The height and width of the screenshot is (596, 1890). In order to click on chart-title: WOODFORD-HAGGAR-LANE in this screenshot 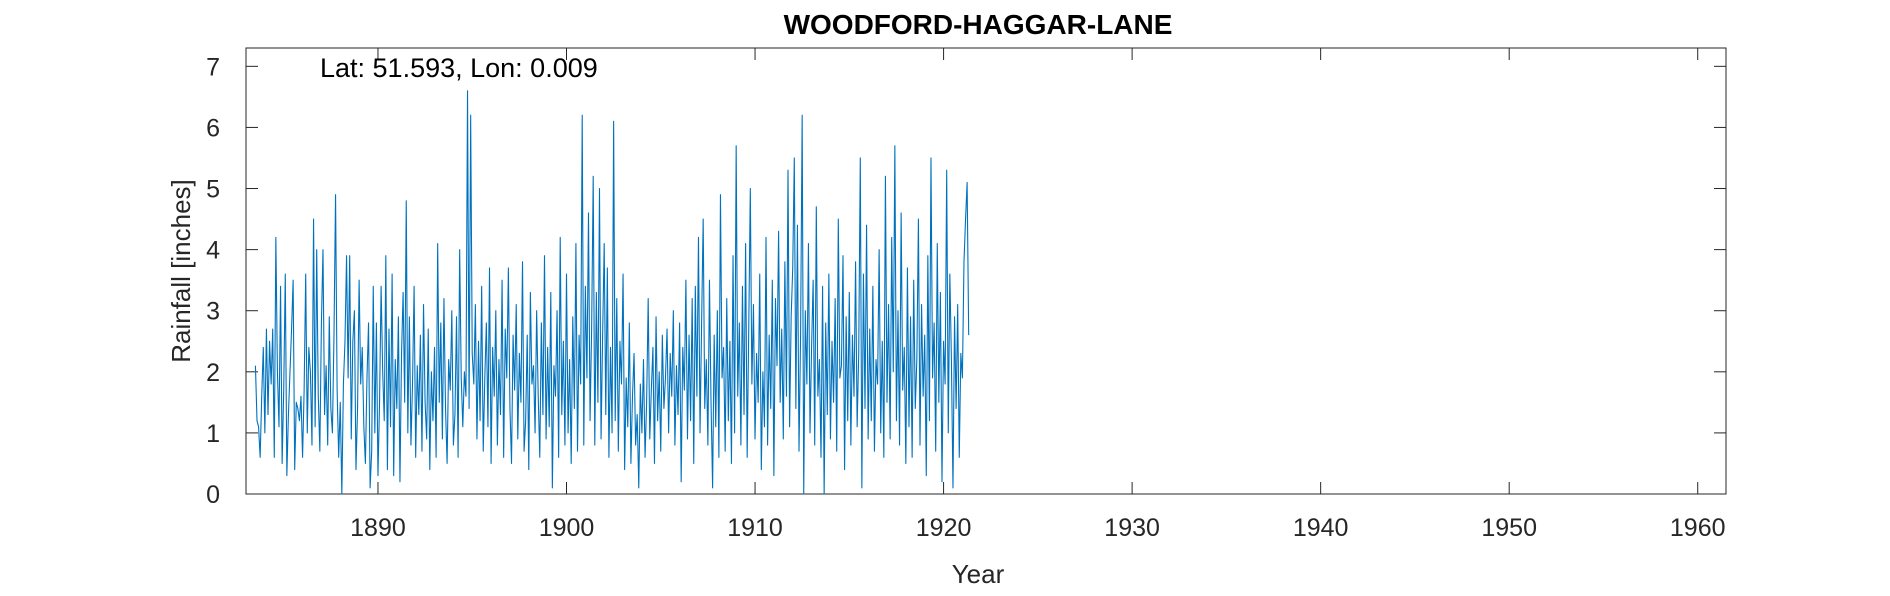, I will do `click(978, 24)`.